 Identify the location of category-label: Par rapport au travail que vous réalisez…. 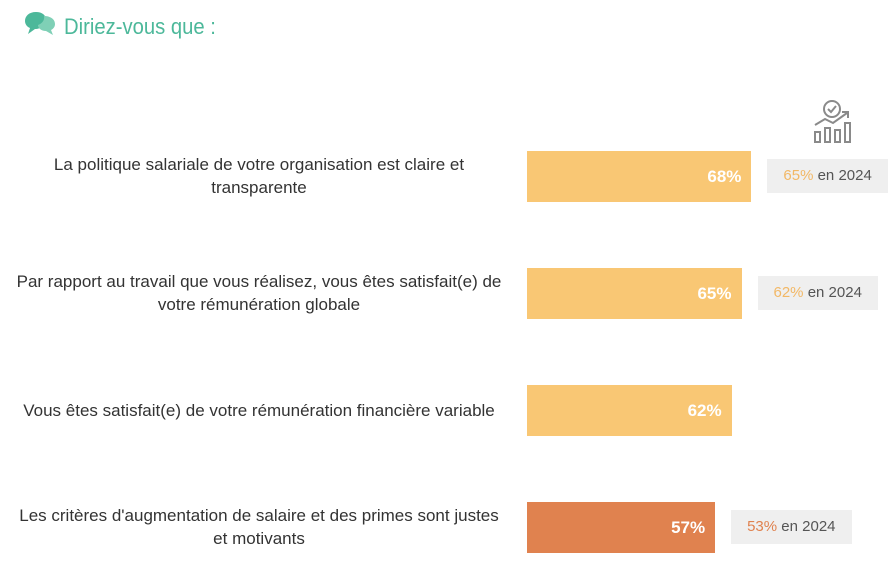
(259, 293).